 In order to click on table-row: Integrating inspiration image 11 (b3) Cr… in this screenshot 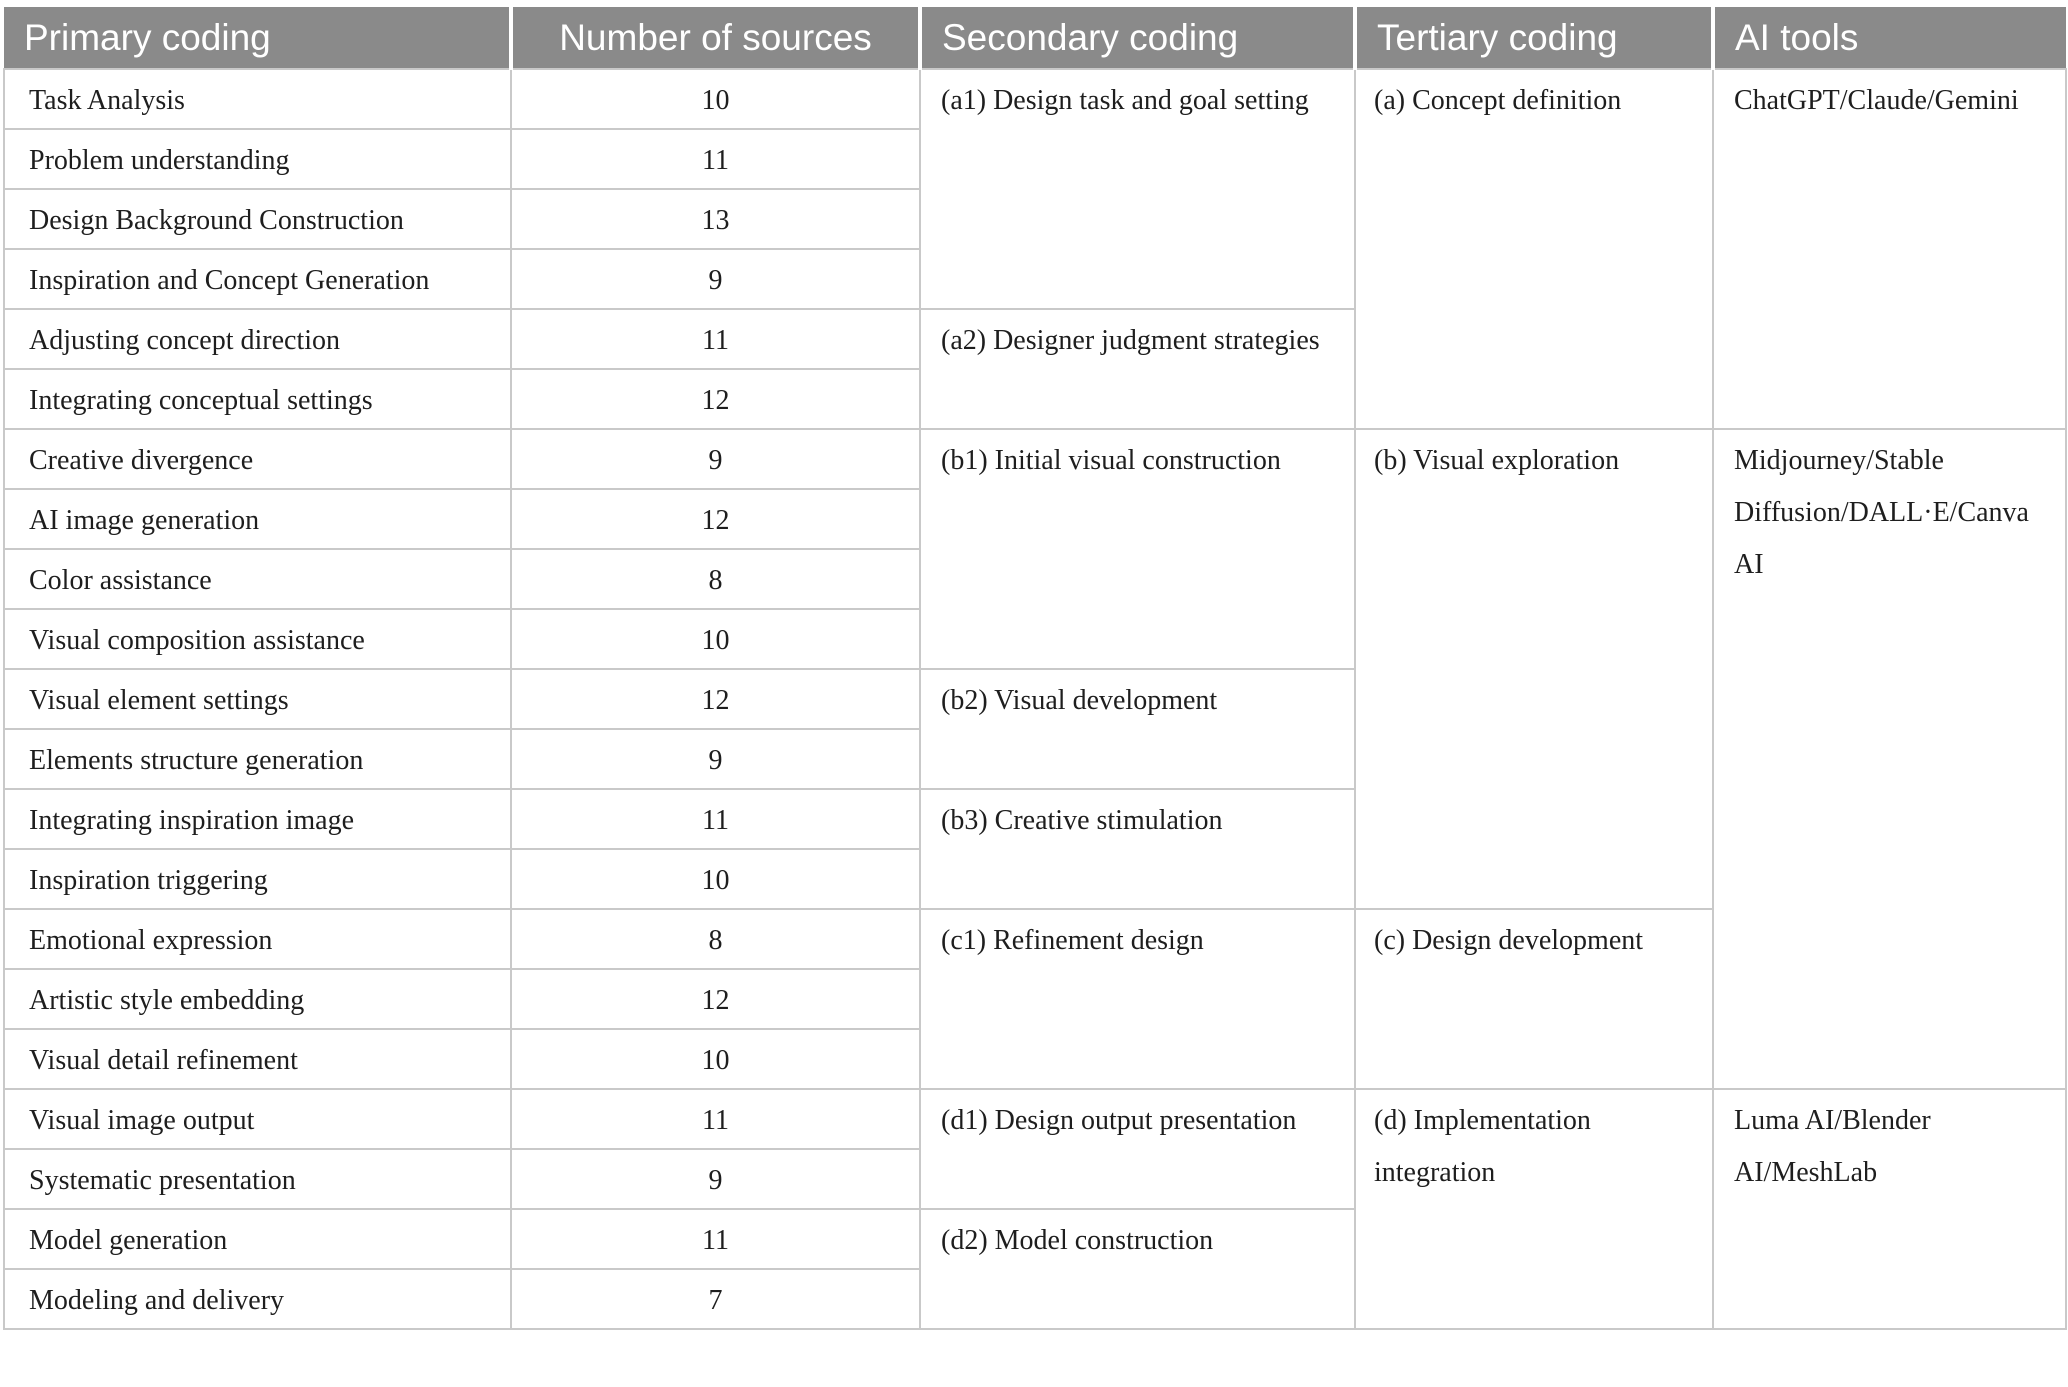, I will do `click(1034, 849)`.